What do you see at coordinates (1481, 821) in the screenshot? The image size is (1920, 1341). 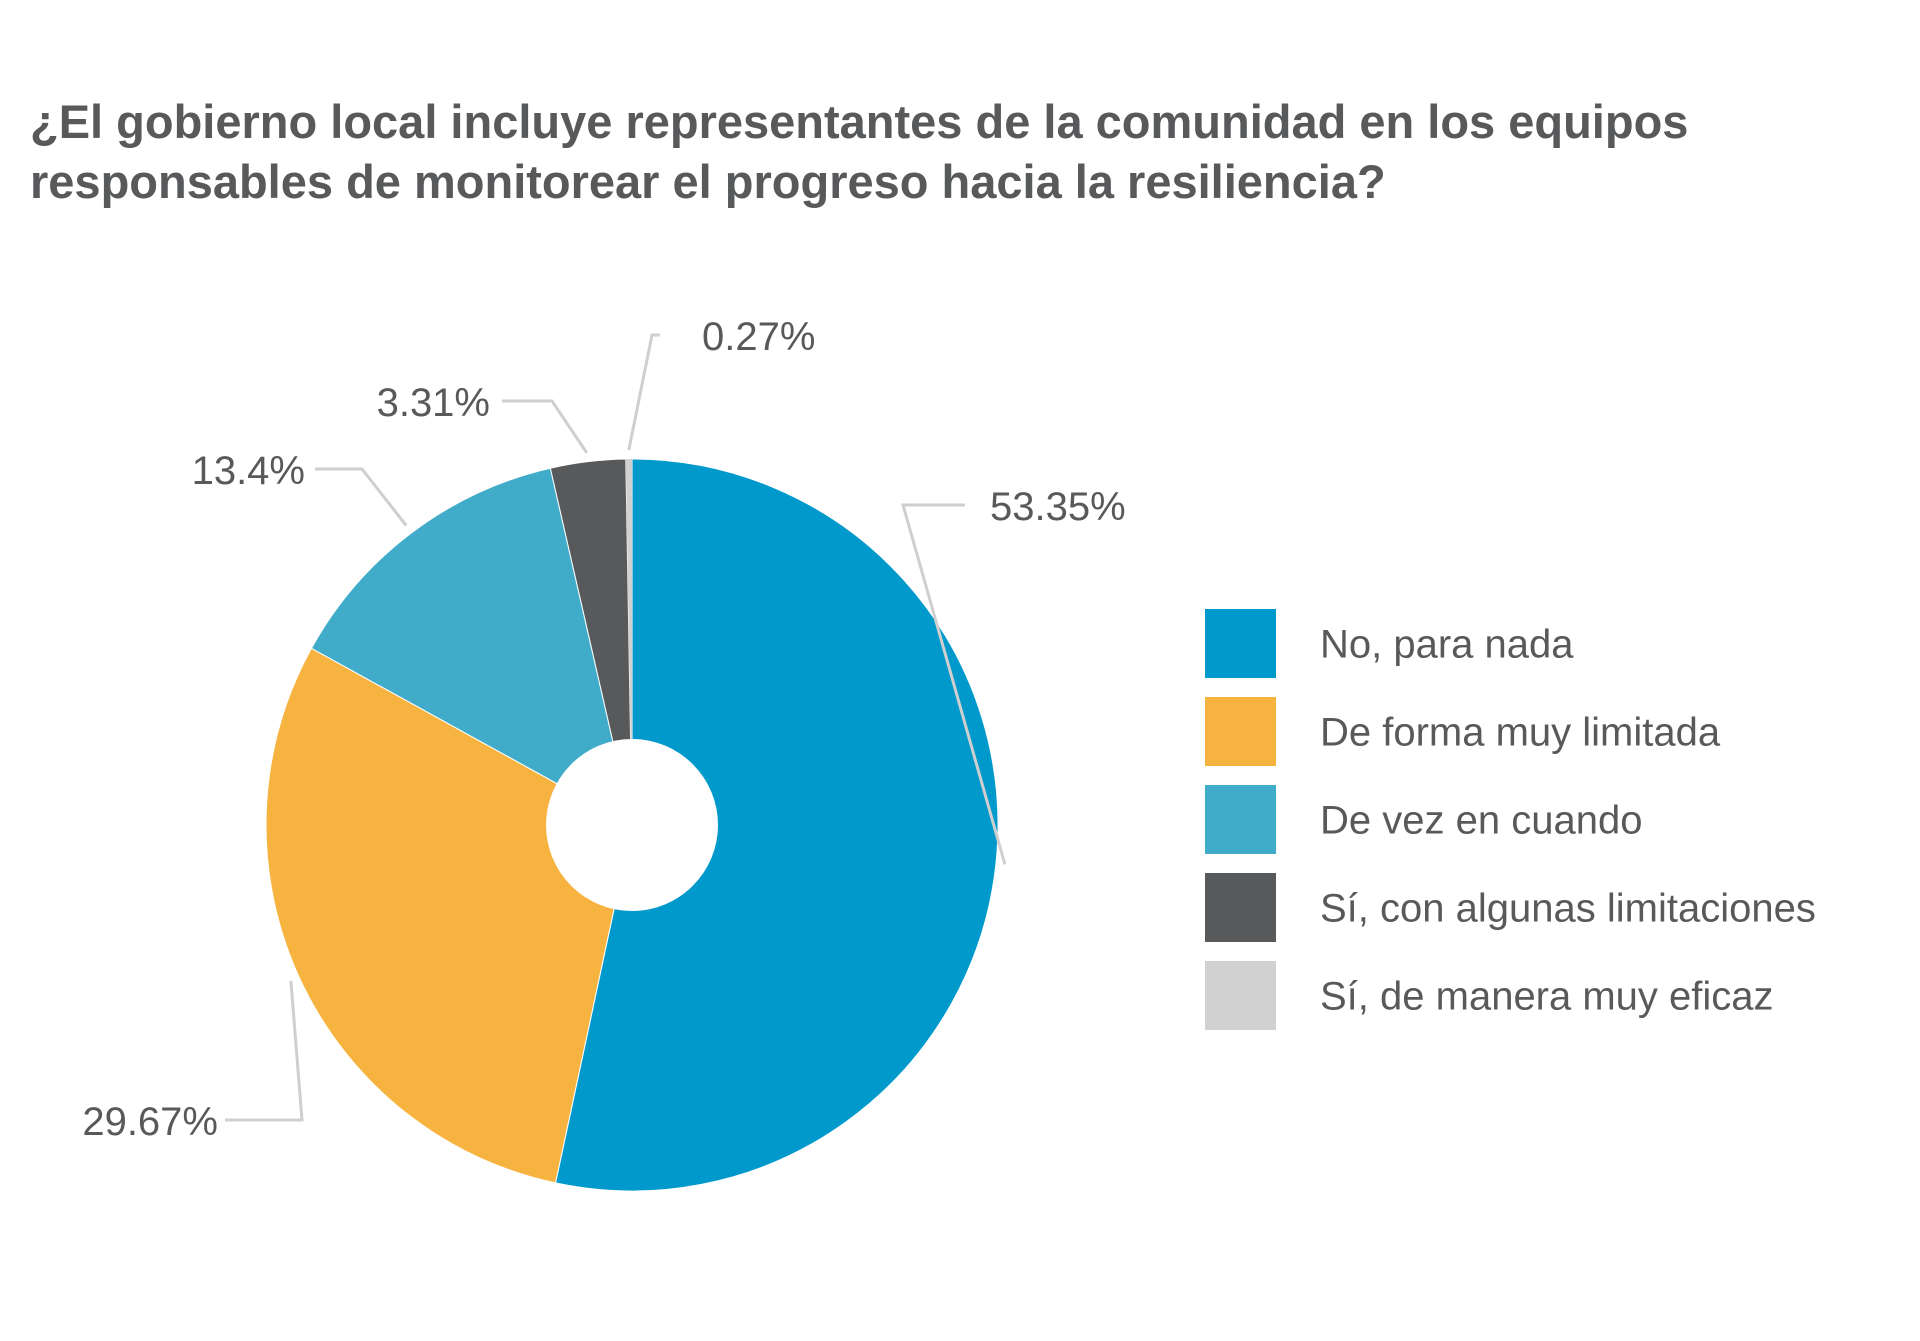 I see `legend-label-de-vez-en-cuando: De vez en cuando` at bounding box center [1481, 821].